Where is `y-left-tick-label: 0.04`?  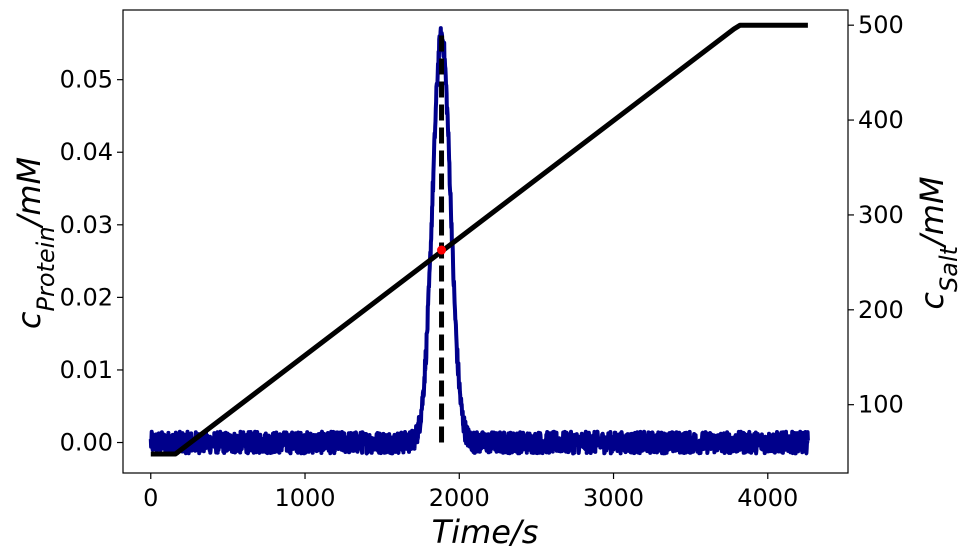 y-left-tick-label: 0.04 is located at coordinates (86, 152).